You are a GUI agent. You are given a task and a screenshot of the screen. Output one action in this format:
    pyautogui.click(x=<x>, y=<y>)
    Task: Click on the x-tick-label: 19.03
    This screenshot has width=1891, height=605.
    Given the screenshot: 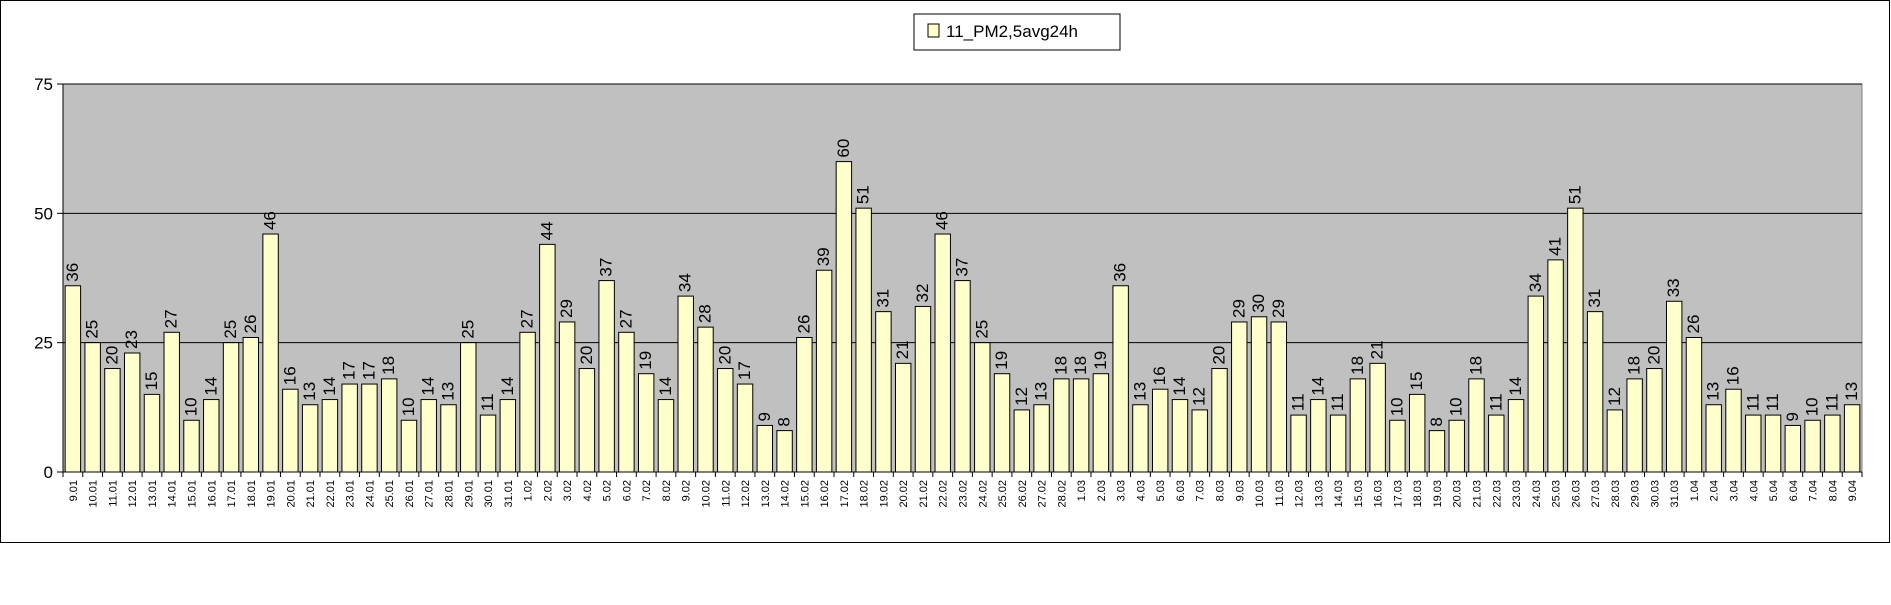 What is the action you would take?
    pyautogui.click(x=1438, y=494)
    